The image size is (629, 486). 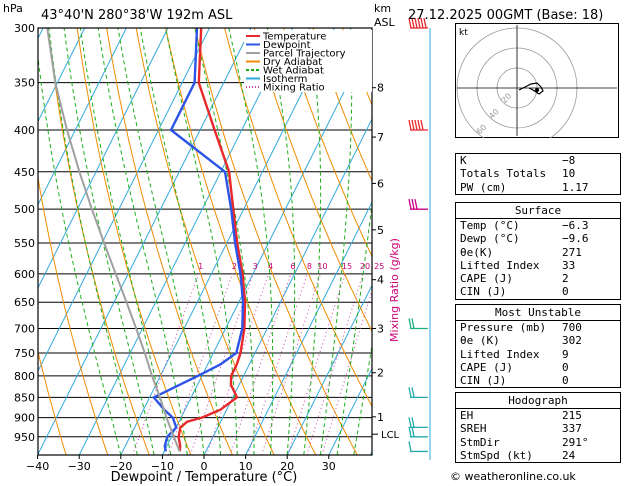 I want to click on index-value: −8, so click(x=569, y=160).